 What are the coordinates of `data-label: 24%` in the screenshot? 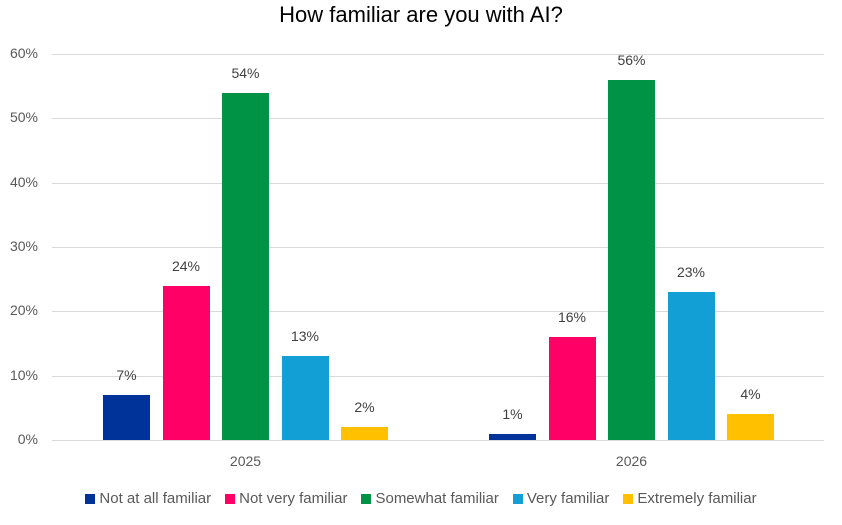 It's located at (186, 265).